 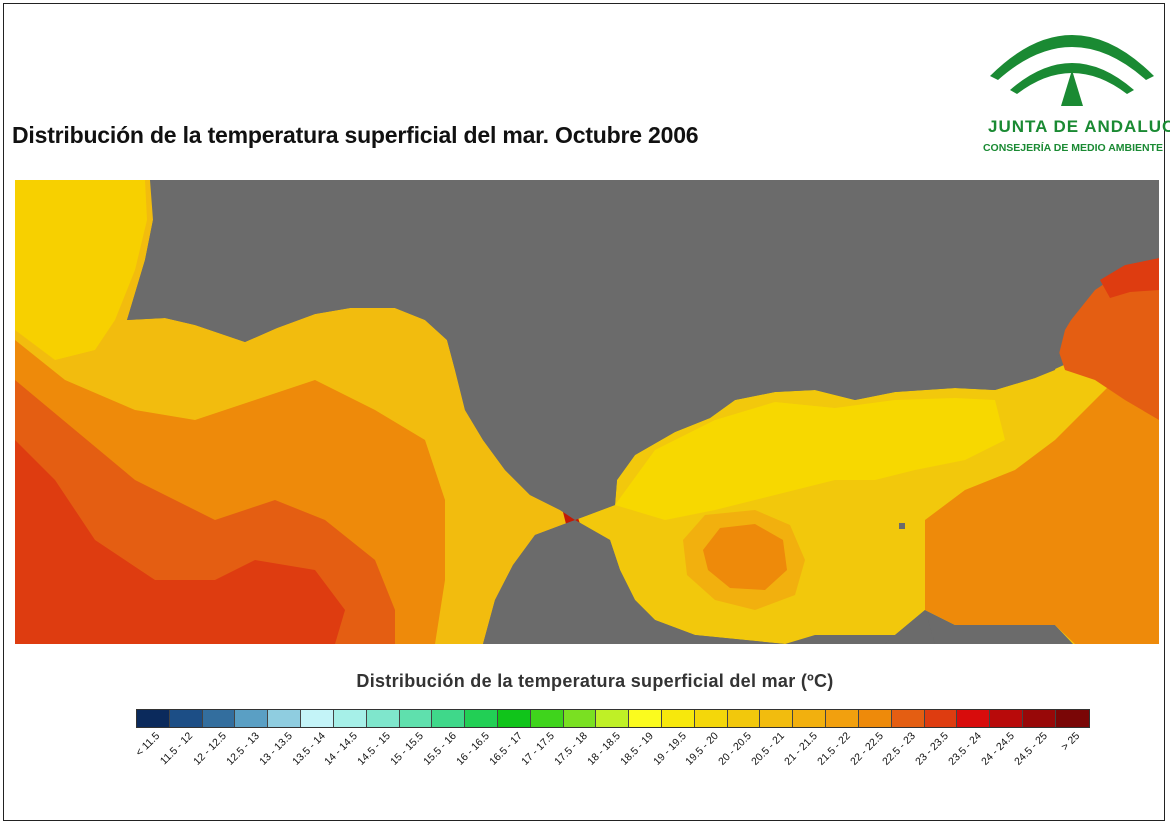 I want to click on legend-label: 14 - 14.5, so click(x=341, y=749).